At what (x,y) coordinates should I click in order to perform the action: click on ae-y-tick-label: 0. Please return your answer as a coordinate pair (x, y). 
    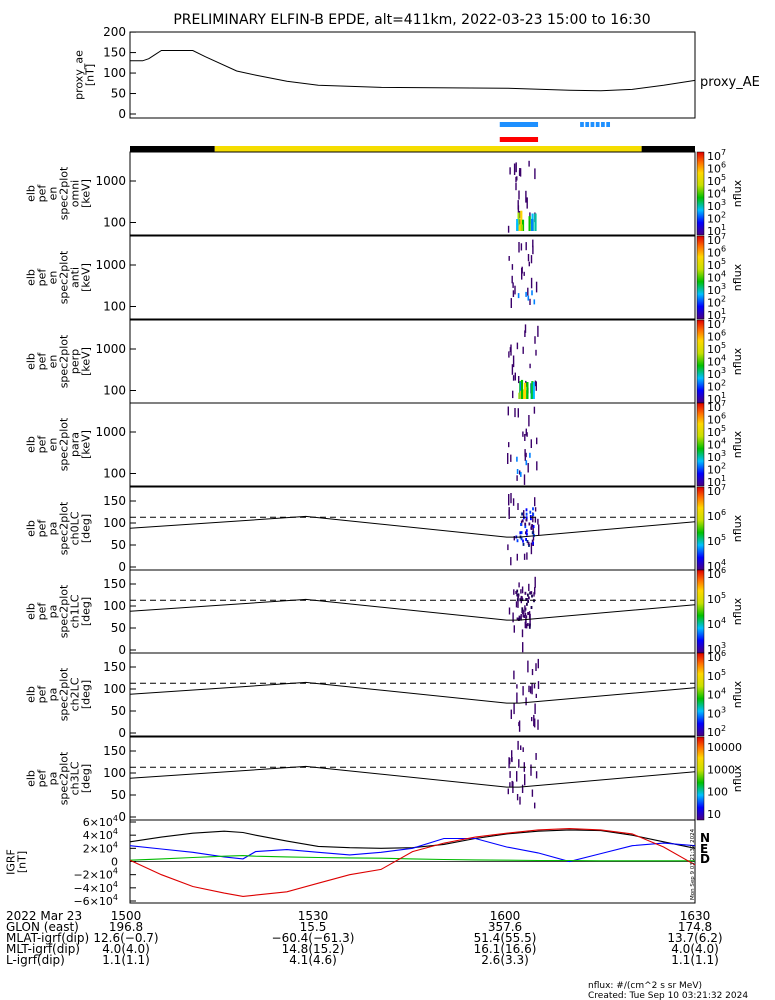
    Looking at the image, I should click on (122, 114).